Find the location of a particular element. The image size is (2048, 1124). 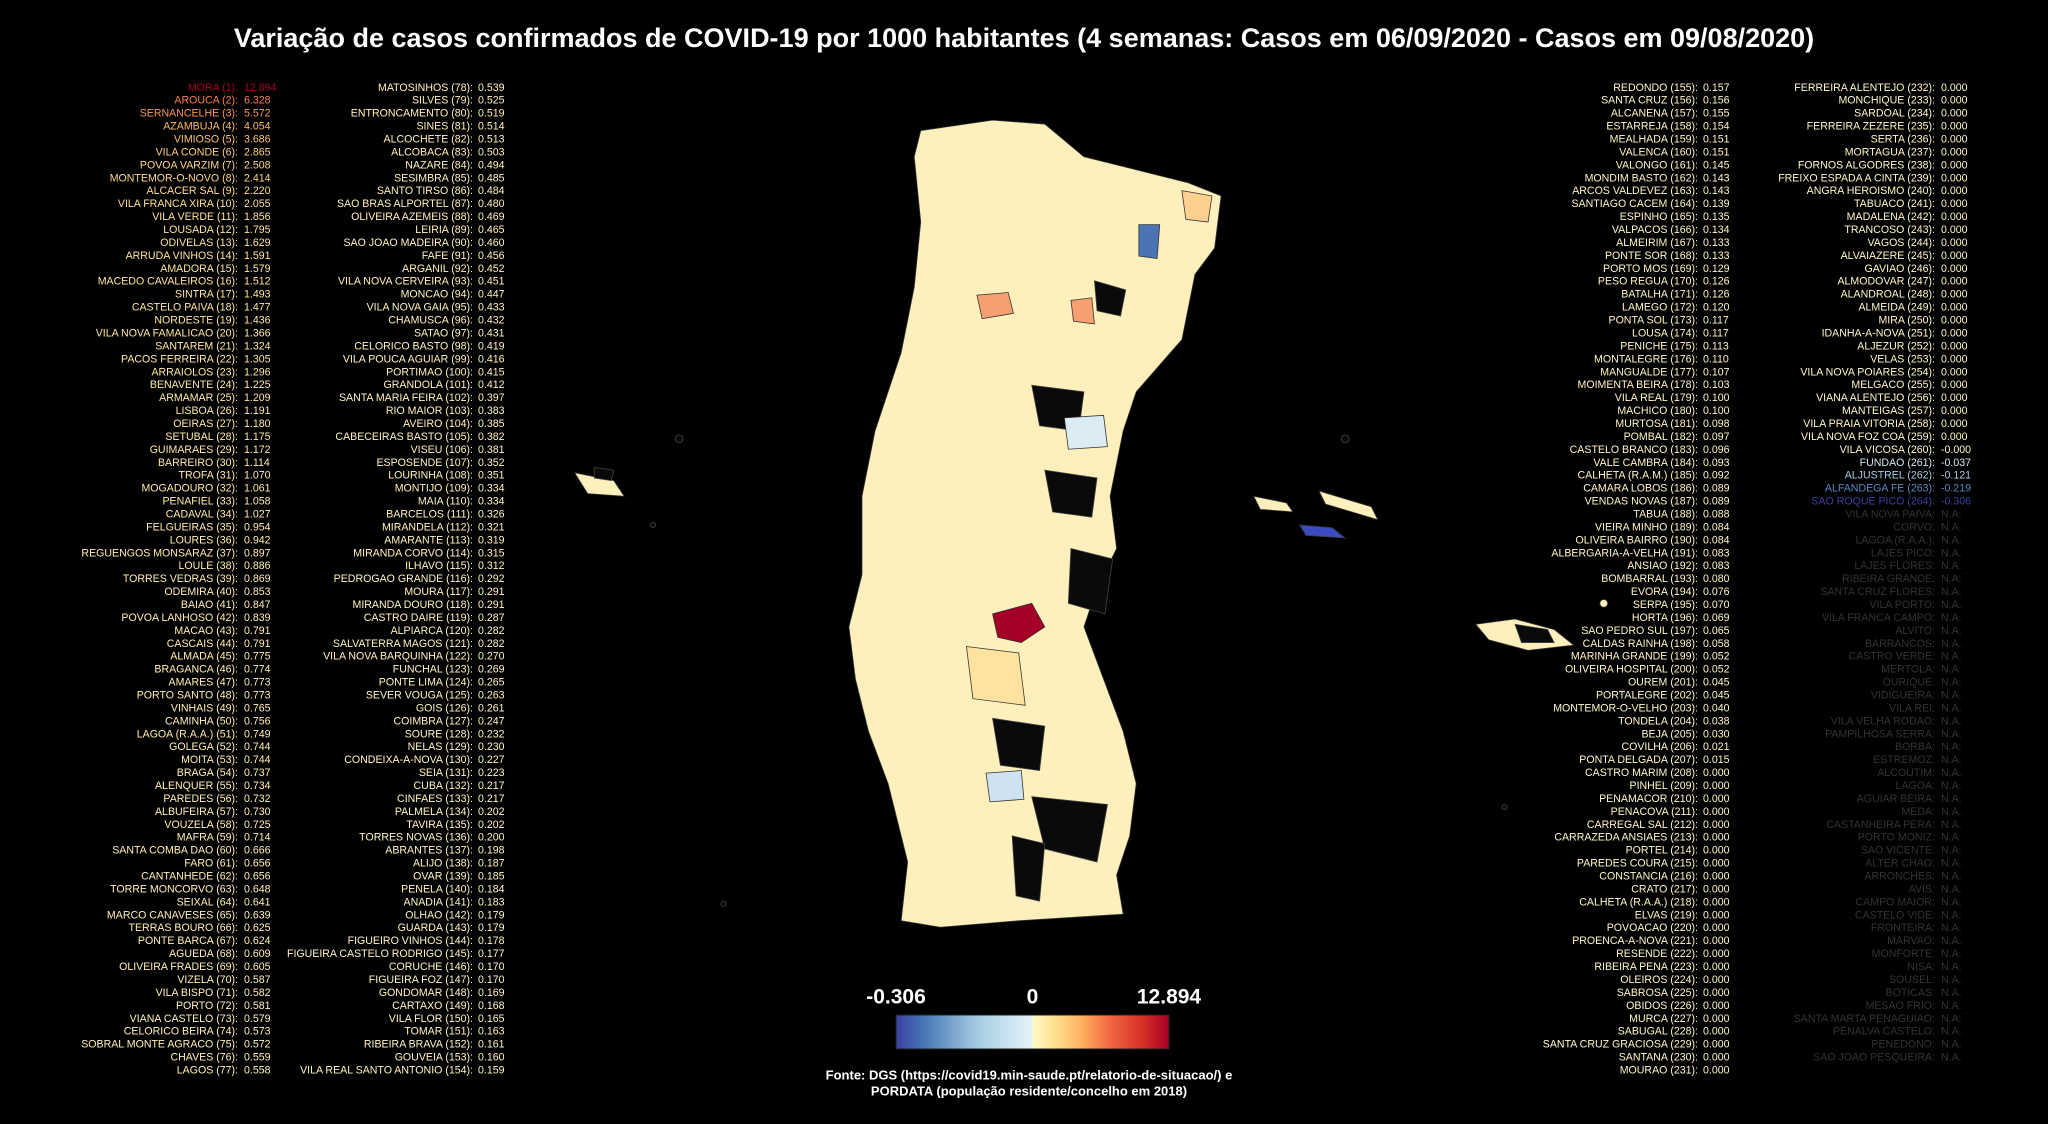

municipality-name: MACAO (43): is located at coordinates (206, 631).